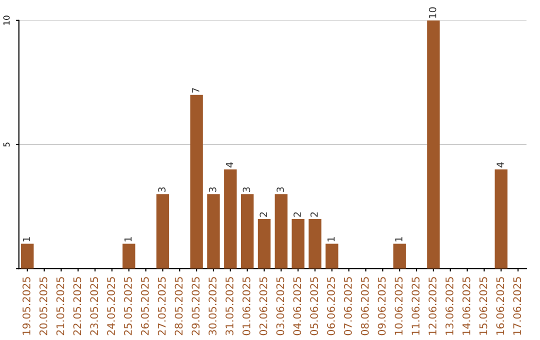 The width and height of the screenshot is (540, 340). I want to click on x-tick-label: 08.06.2025, so click(364, 306).